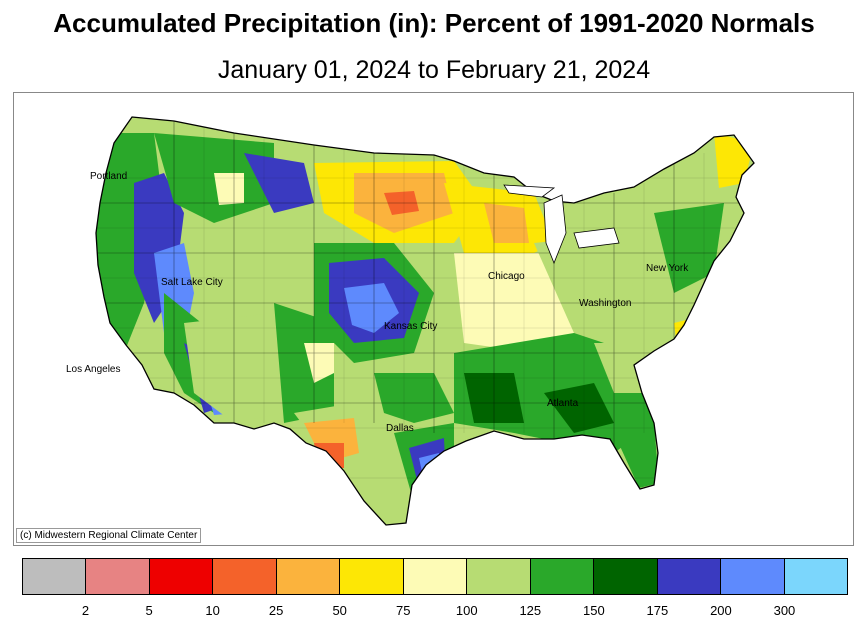 This screenshot has height=629, width=868. Describe the element at coordinates (657, 610) in the screenshot. I see `legend-tick-label: 175` at that location.